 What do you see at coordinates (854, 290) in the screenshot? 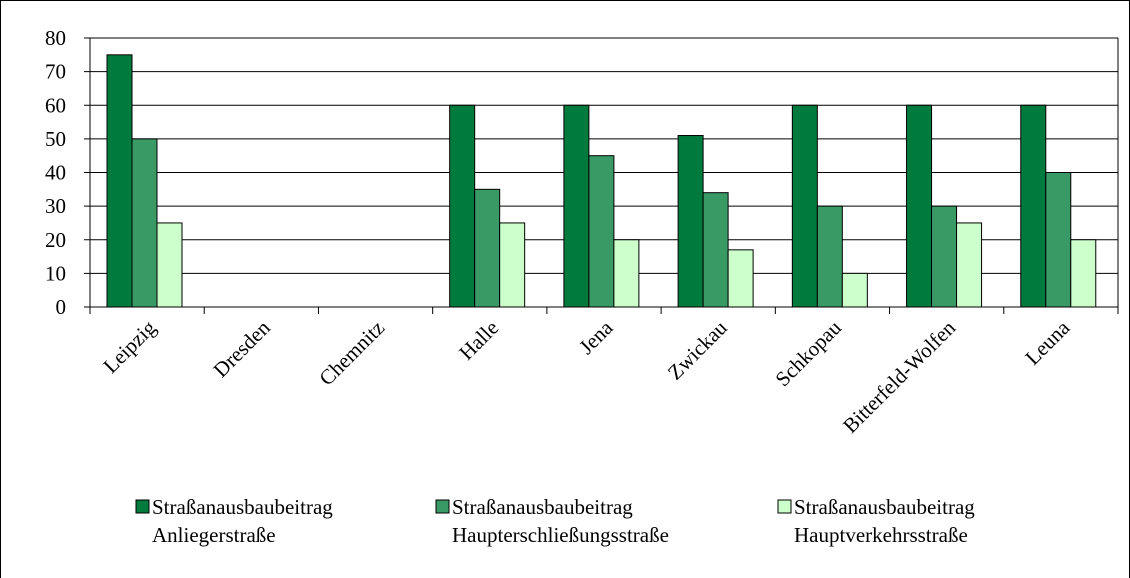
I see `bar-3-schkopau` at bounding box center [854, 290].